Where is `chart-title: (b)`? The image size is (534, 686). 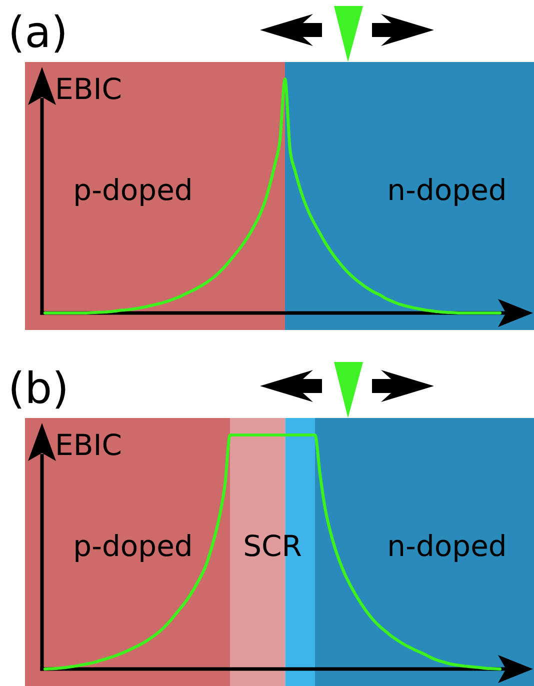 chart-title: (b) is located at coordinates (38, 389).